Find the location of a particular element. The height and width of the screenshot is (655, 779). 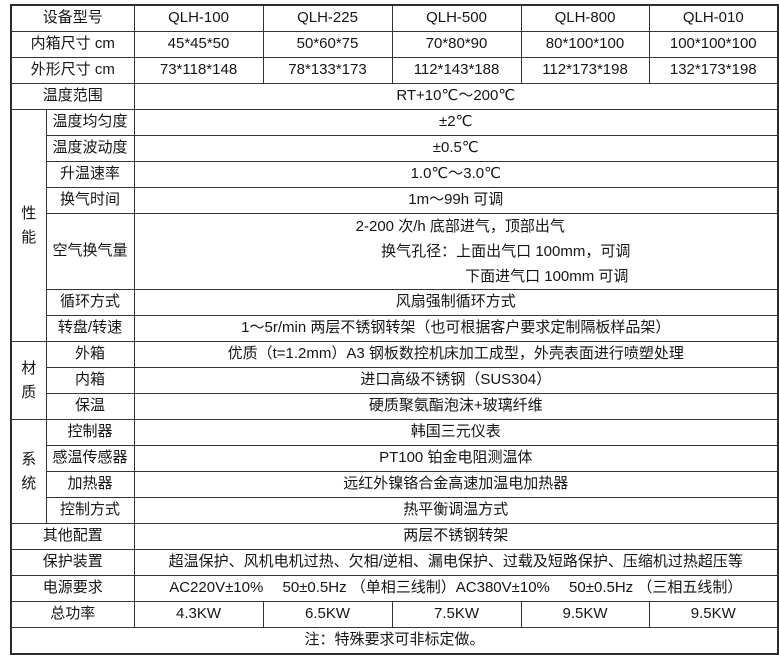

table-row: 换气时间 1m～99h 可调 is located at coordinates (395, 200).